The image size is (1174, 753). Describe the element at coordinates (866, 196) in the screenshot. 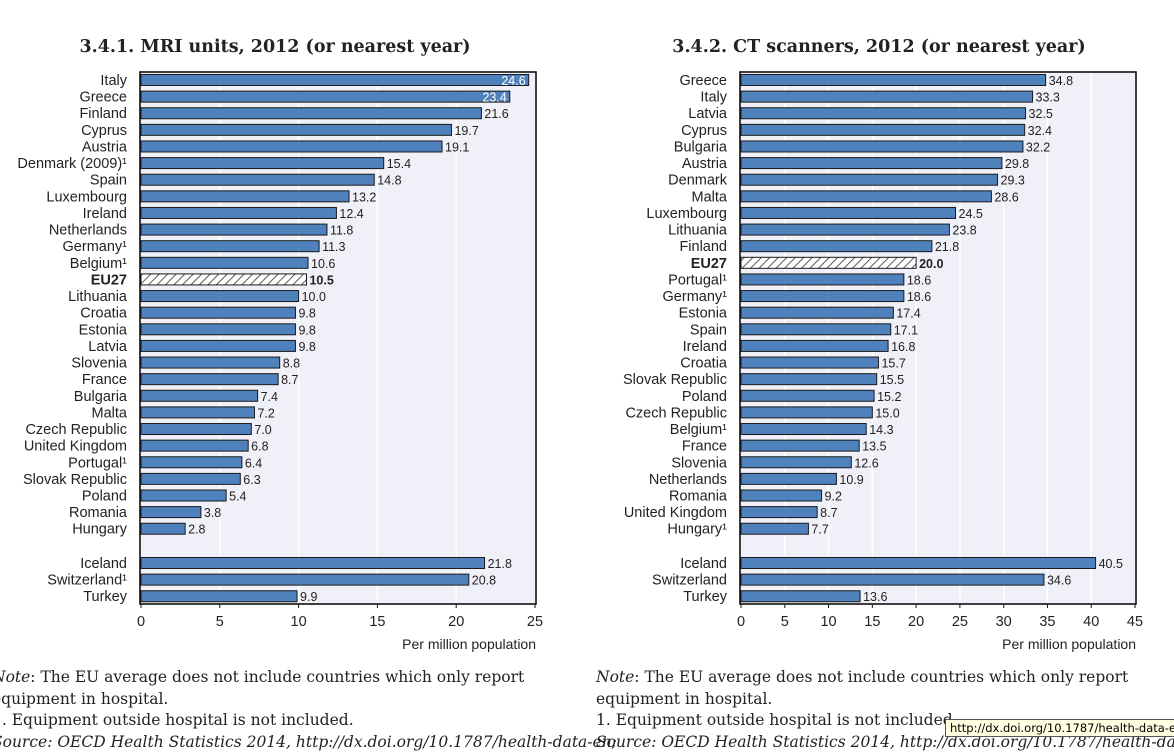

I see `bar-malta` at that location.